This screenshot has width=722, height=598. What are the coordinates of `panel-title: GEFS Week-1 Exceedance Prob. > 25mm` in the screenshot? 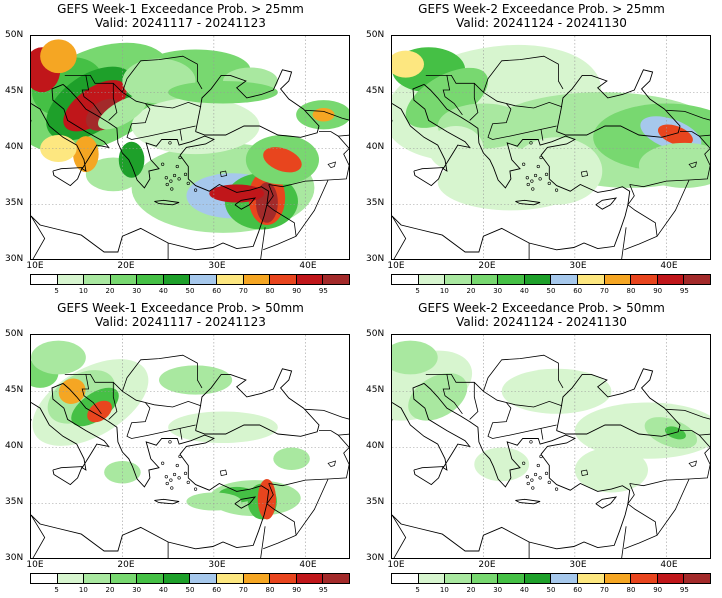 It's located at (180, 9).